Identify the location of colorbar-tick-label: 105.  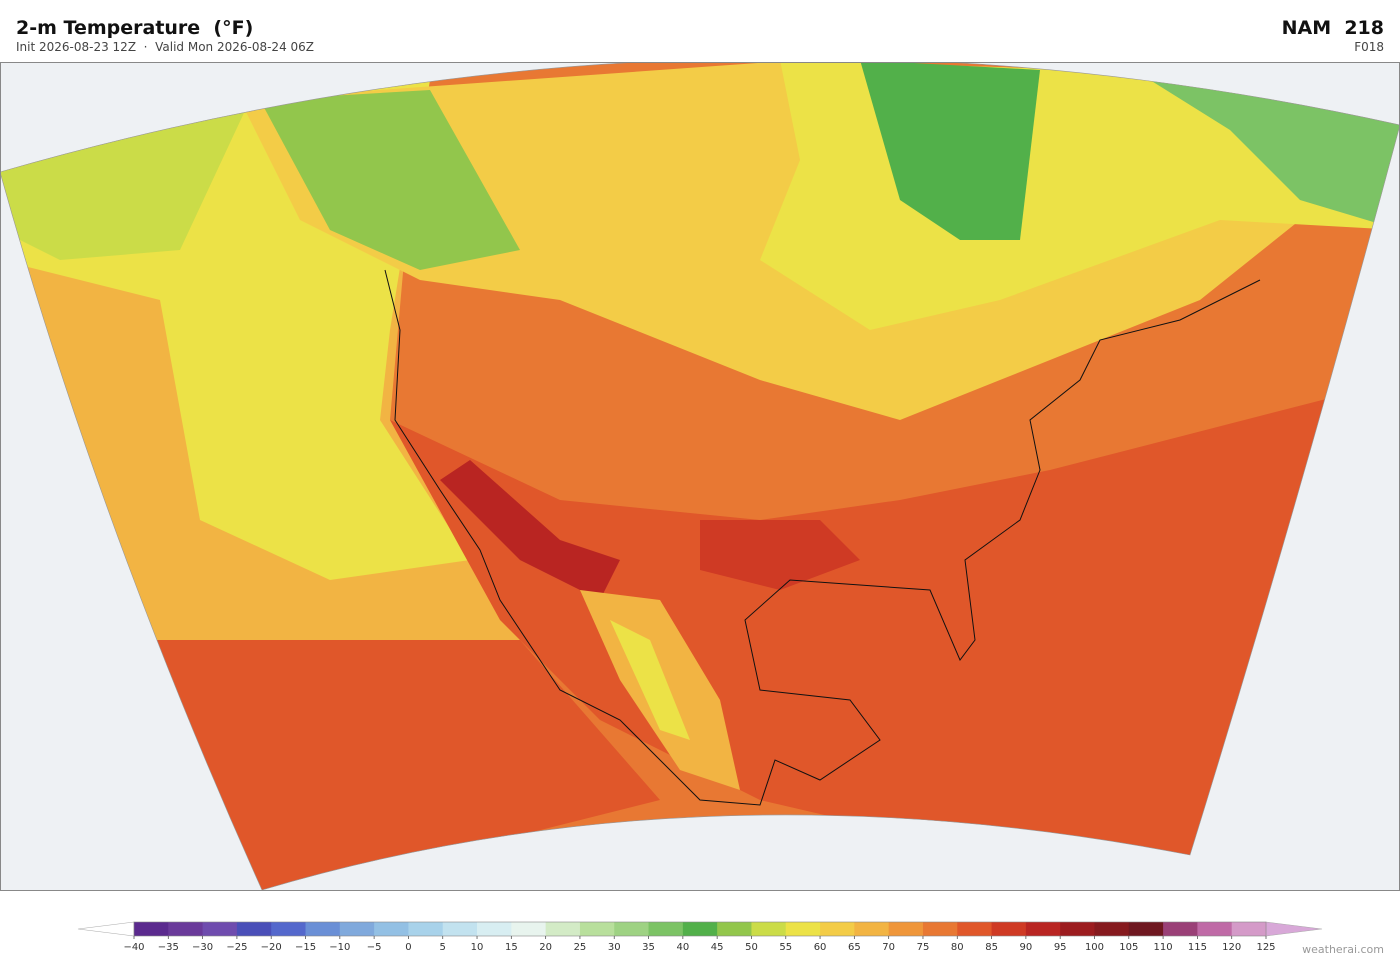
(1128, 947).